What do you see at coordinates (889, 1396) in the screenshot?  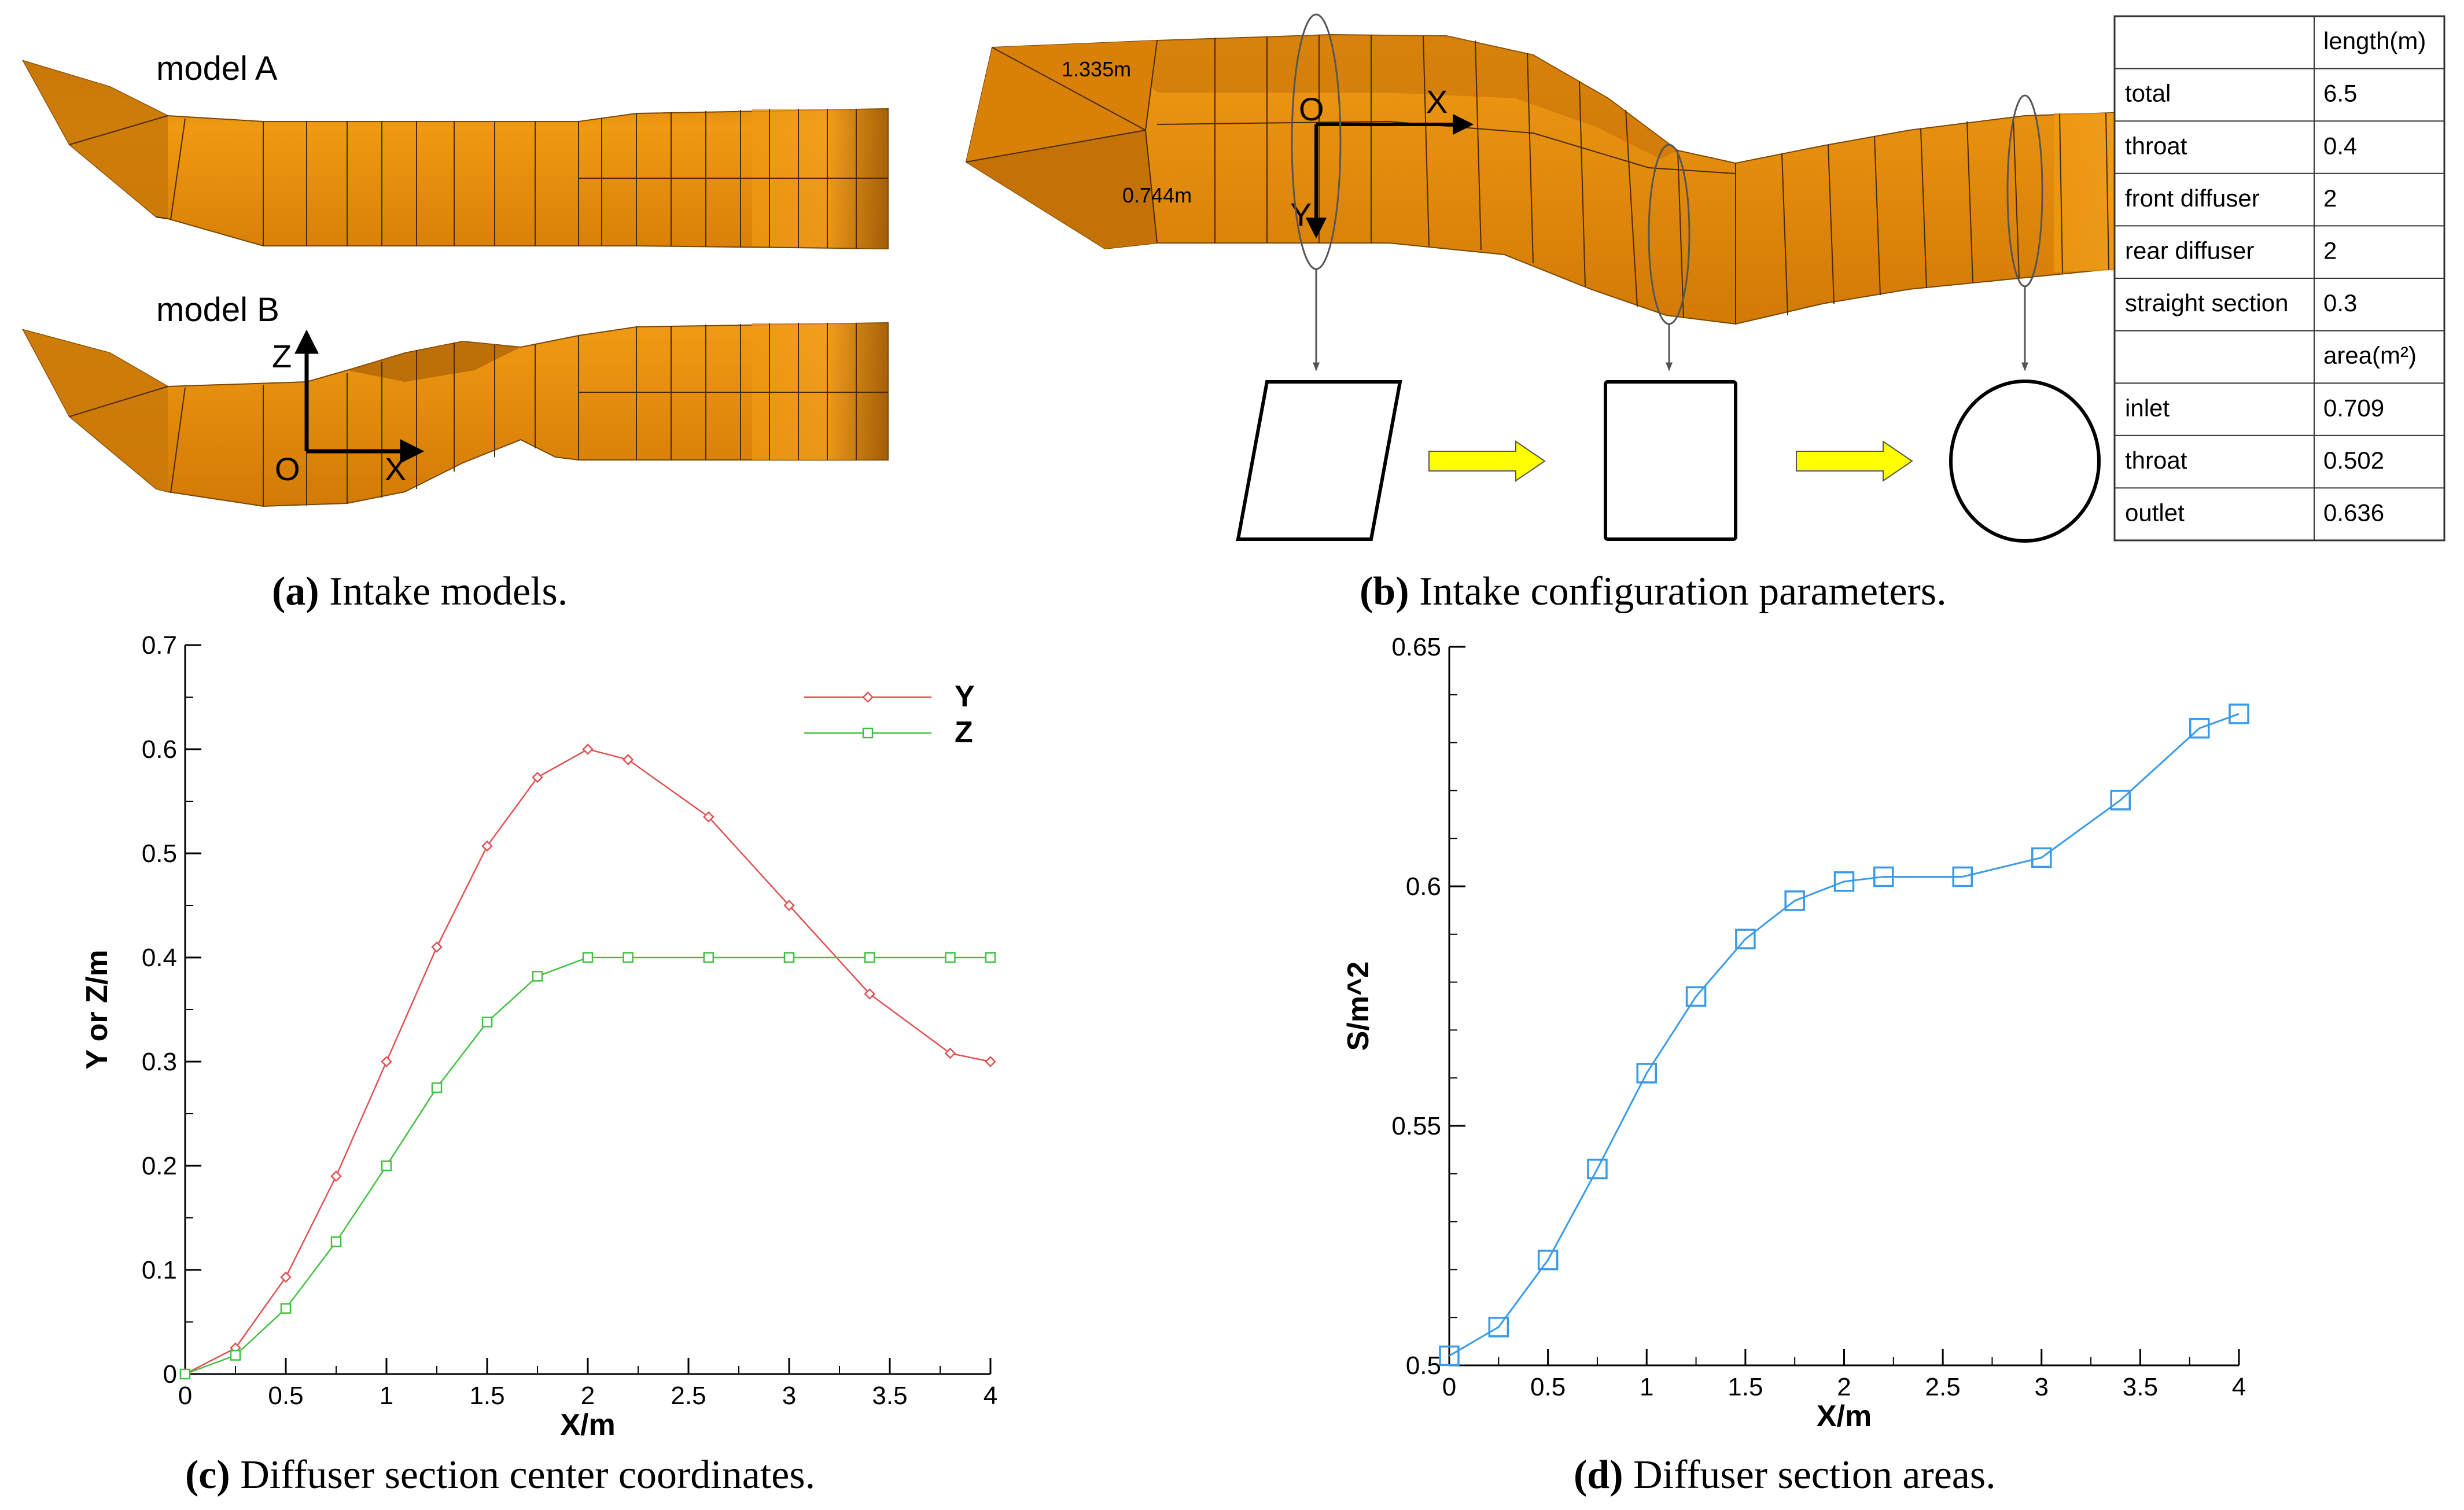 I see `x-tick-label: 3.5` at bounding box center [889, 1396].